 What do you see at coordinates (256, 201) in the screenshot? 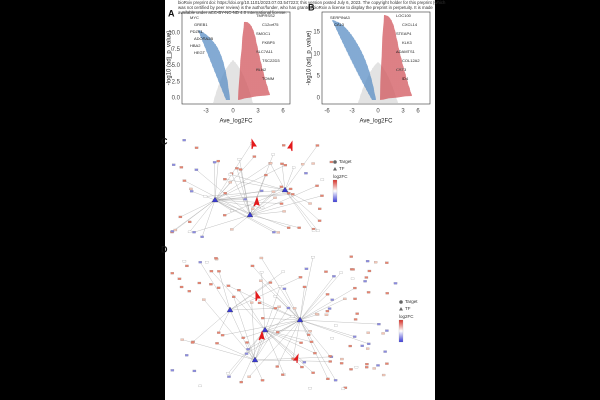
I see `arrow` at bounding box center [256, 201].